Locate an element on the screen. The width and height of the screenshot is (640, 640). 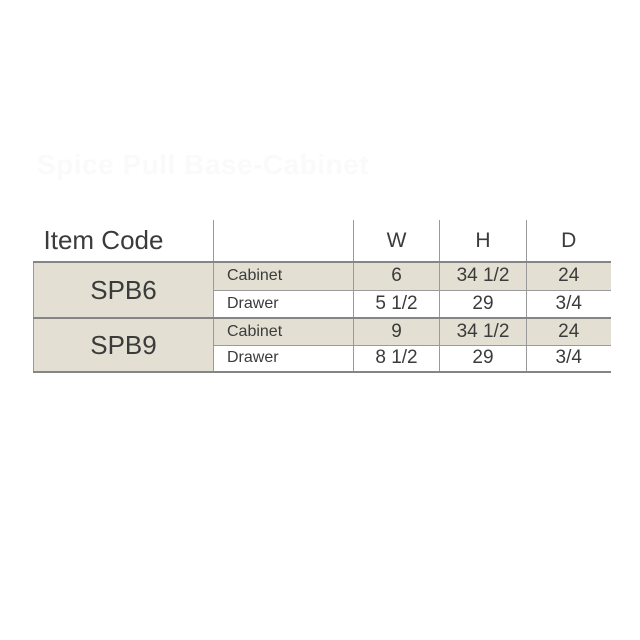
column-header-d: D is located at coordinates (568, 241).